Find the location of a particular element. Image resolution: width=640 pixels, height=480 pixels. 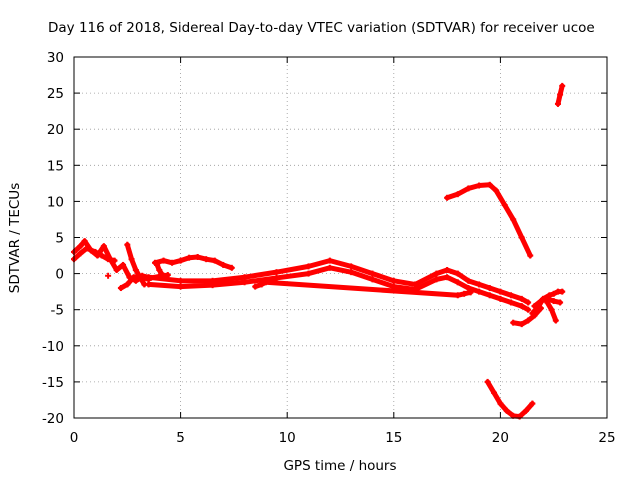

series-high-arc is located at coordinates (488, 220).